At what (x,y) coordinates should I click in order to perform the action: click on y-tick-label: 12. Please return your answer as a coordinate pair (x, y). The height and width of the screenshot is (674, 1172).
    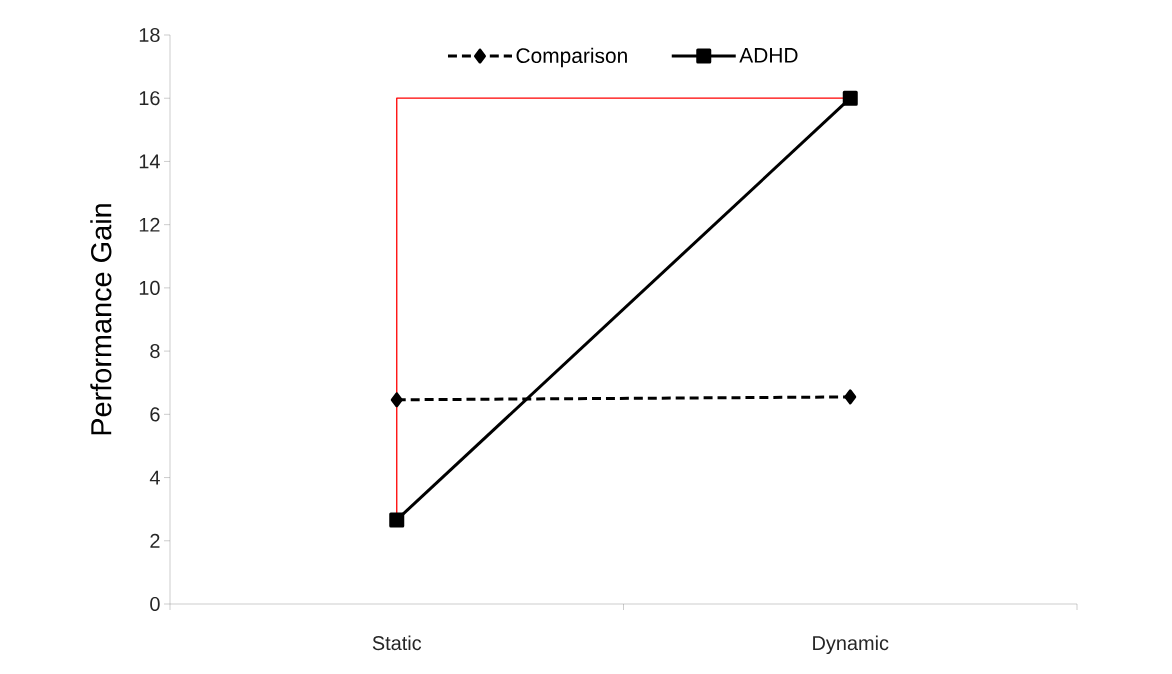
    Looking at the image, I should click on (149, 224).